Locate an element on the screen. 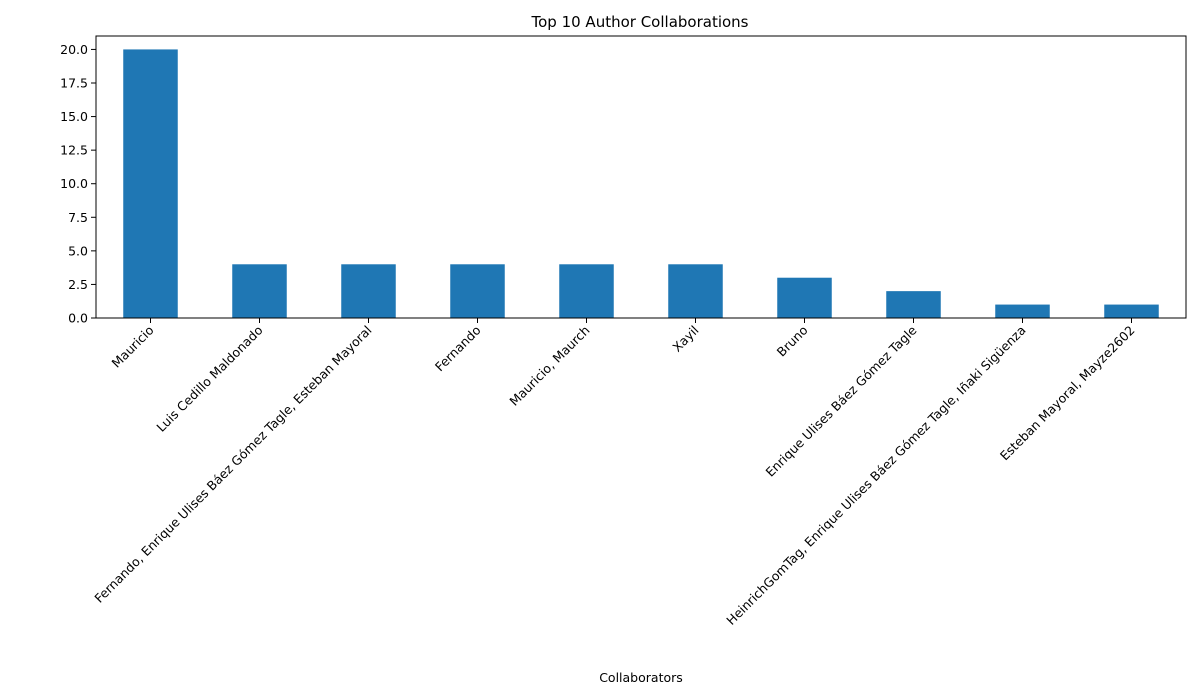 This screenshot has height=700, width=1200. y-tick-label-3: 7.5 is located at coordinates (78, 217).